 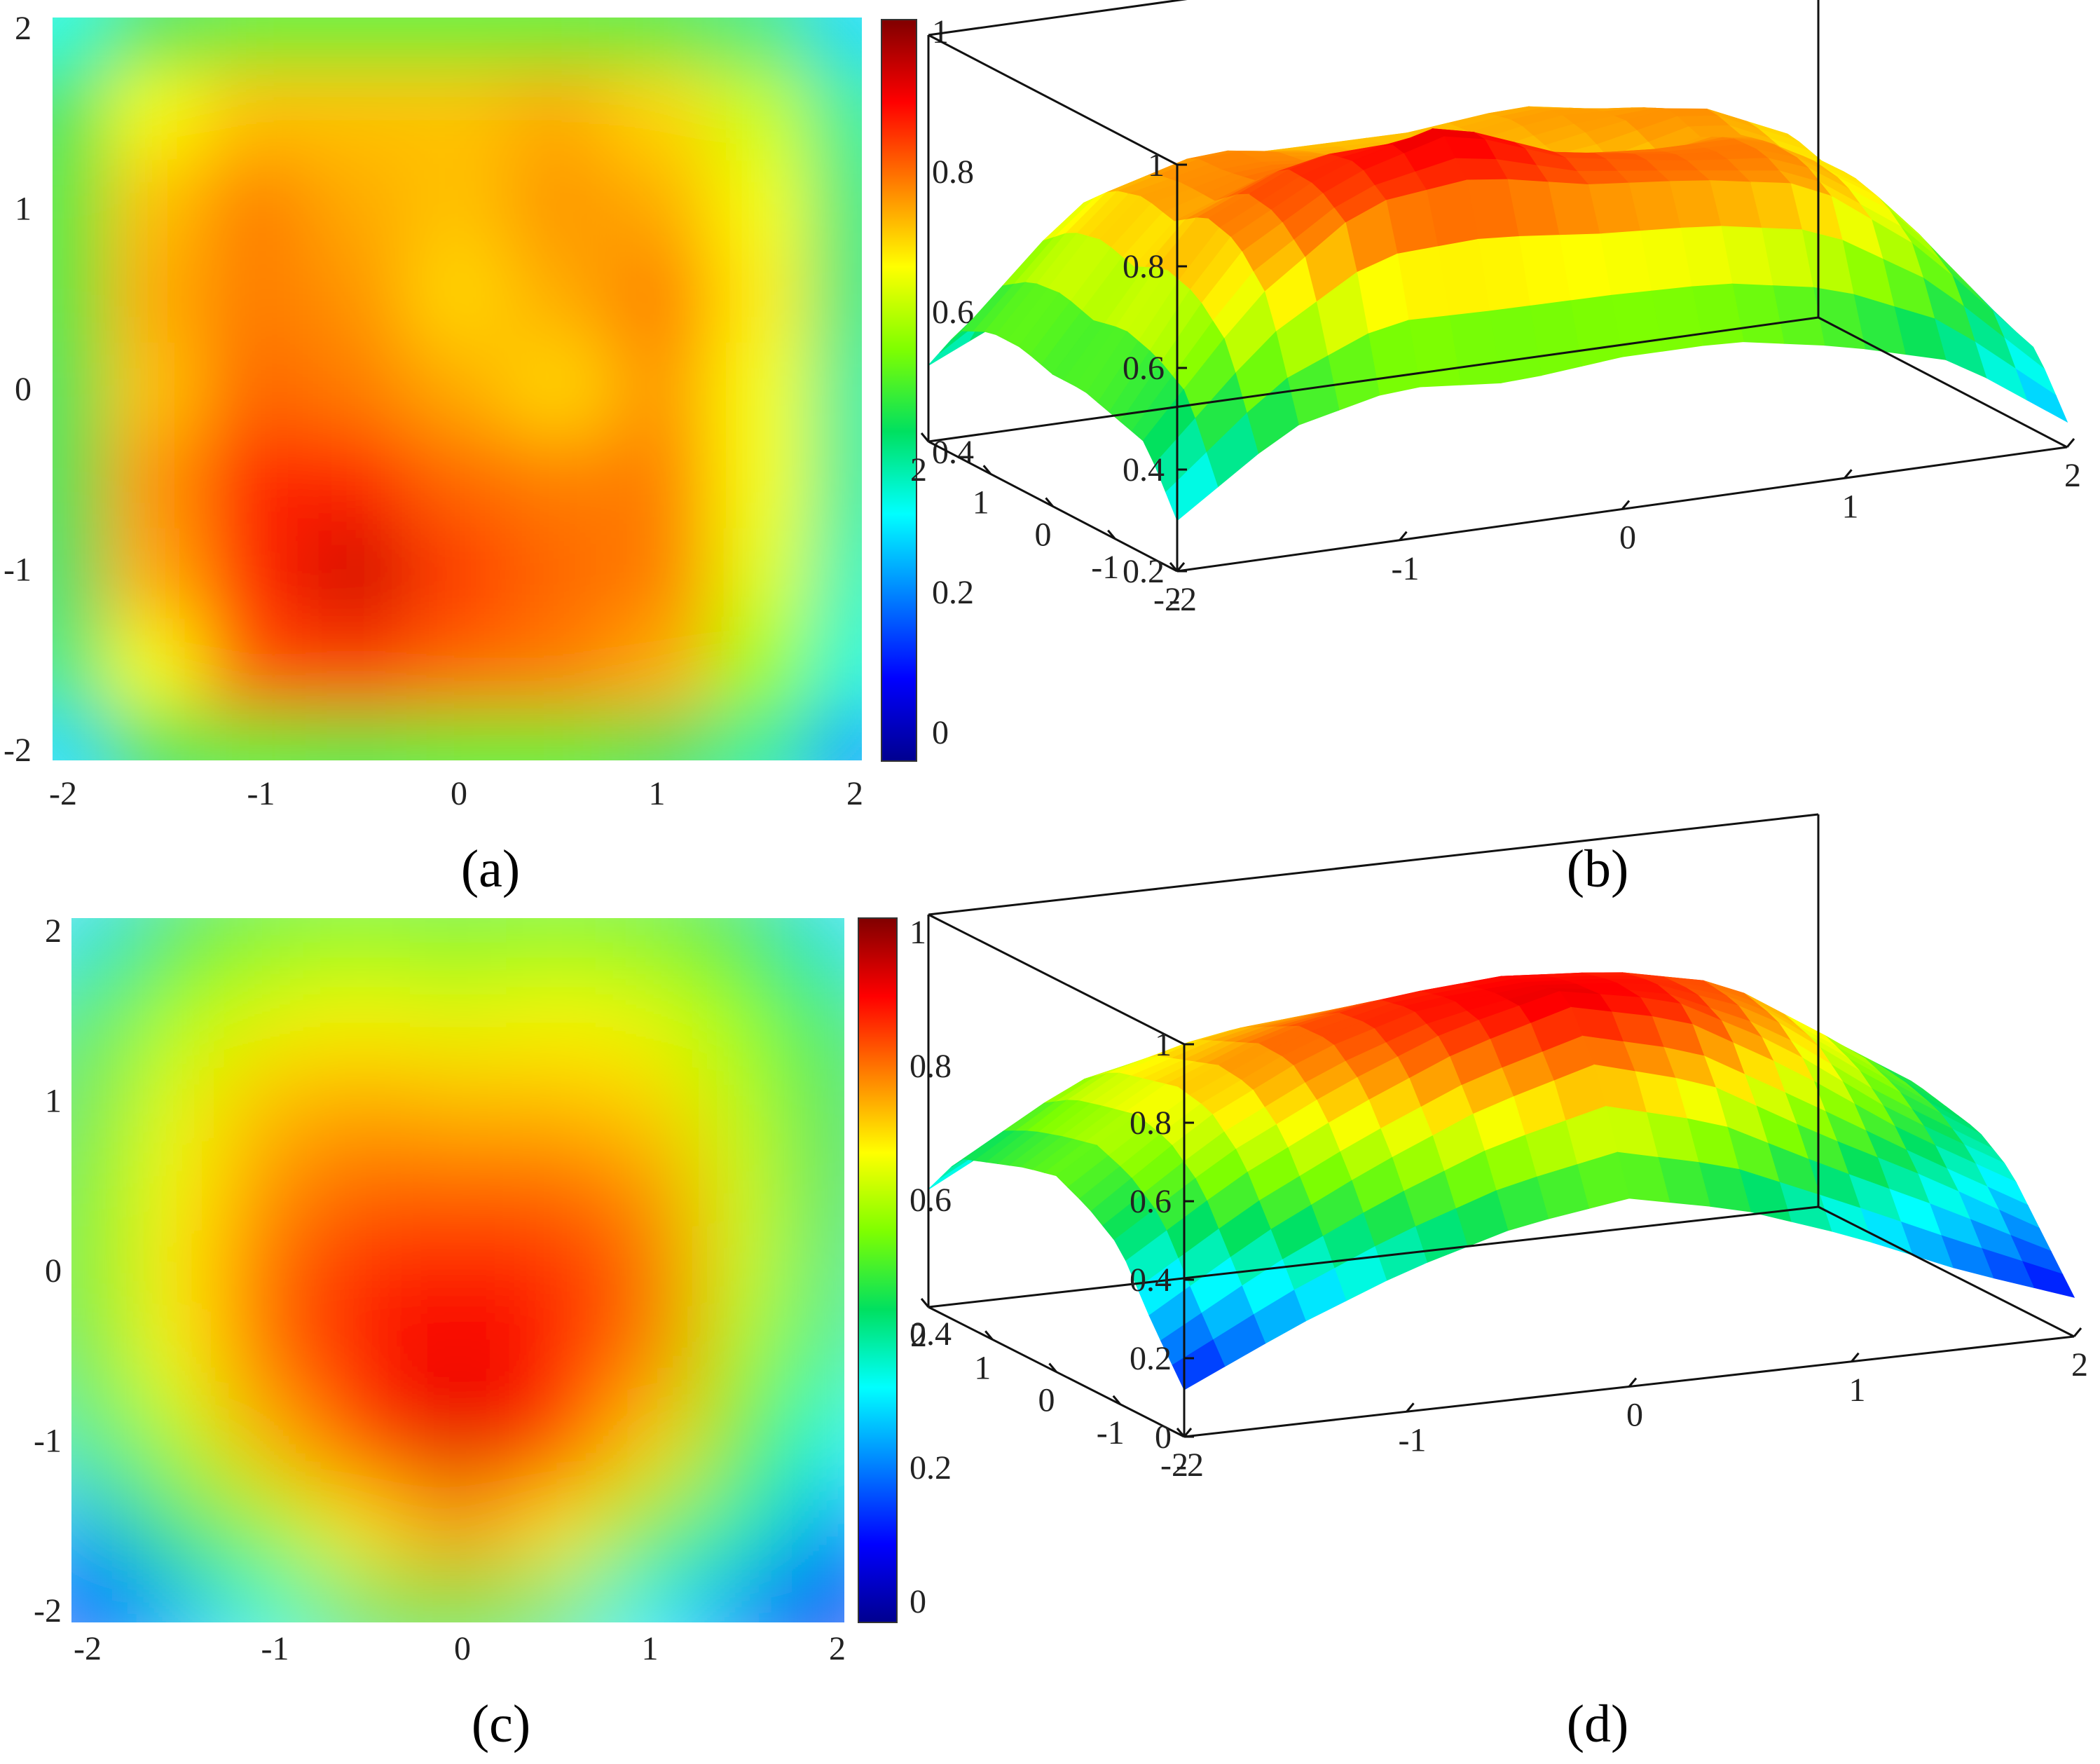 What do you see at coordinates (899, 390) in the screenshot?
I see `colorbar-a` at bounding box center [899, 390].